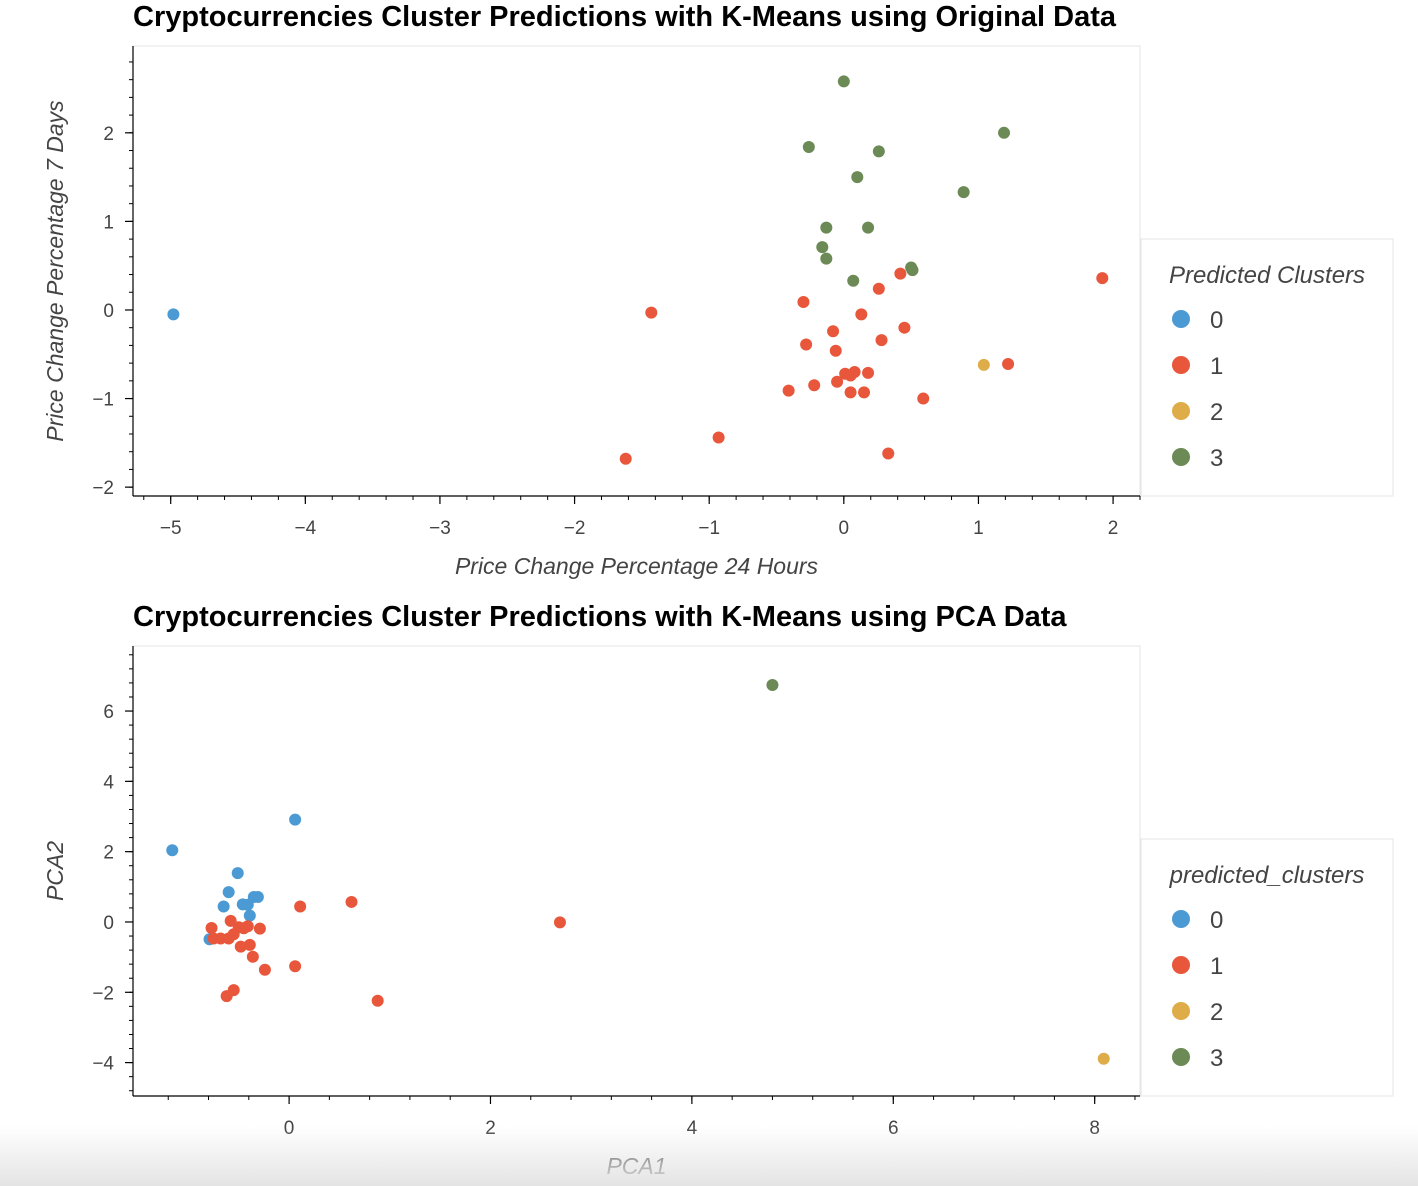 This screenshot has width=1418, height=1186. What do you see at coordinates (55, 271) in the screenshot?
I see `y-axis-label: Price Change Percentage 7 Days` at bounding box center [55, 271].